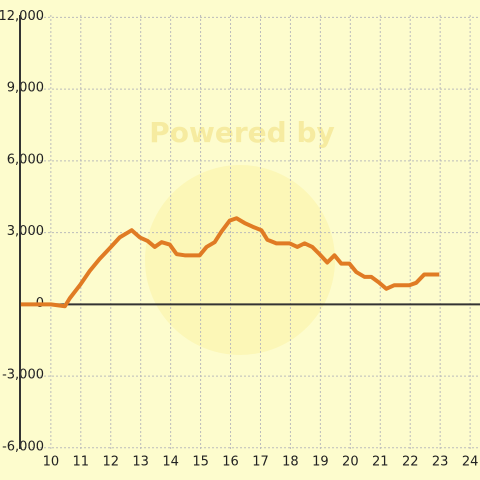  What do you see at coordinates (200, 462) in the screenshot?
I see `x-tick-label: 15` at bounding box center [200, 462].